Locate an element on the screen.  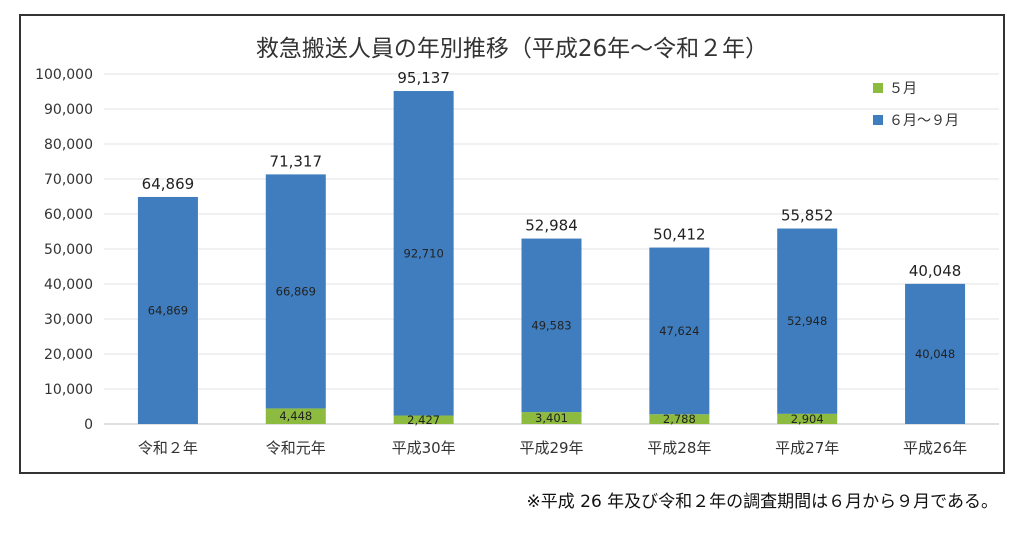
y-tick-label: 30,000 is located at coordinates (68, 320).